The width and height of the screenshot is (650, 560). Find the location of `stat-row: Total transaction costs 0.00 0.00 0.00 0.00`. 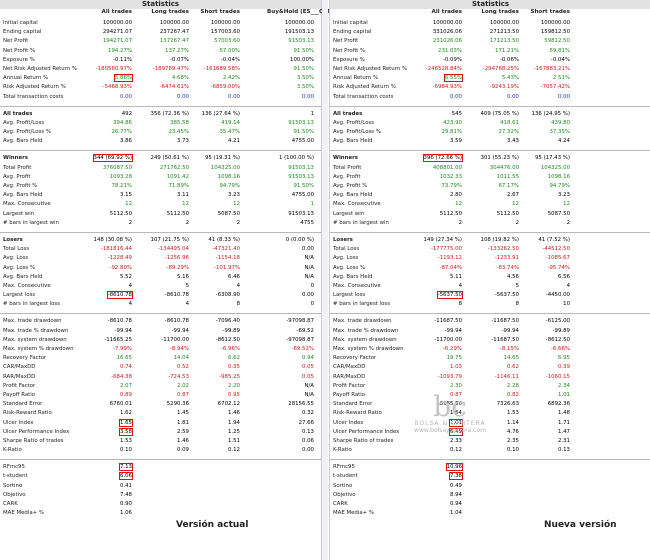

stat-row: Total transaction costs 0.00 0.00 0.00 0.00 is located at coordinates (160, 97).